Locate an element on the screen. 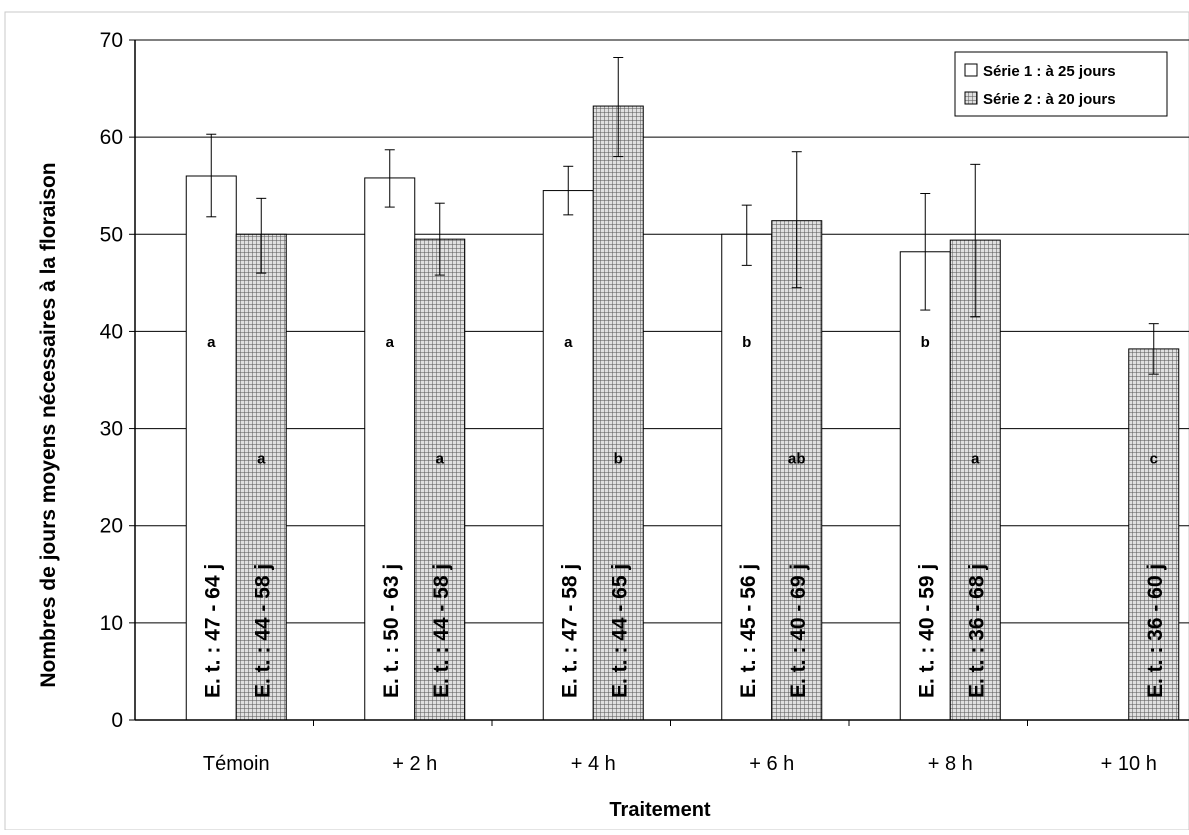  range-label: E. t. : 47 - 58 j is located at coordinates (569, 631).